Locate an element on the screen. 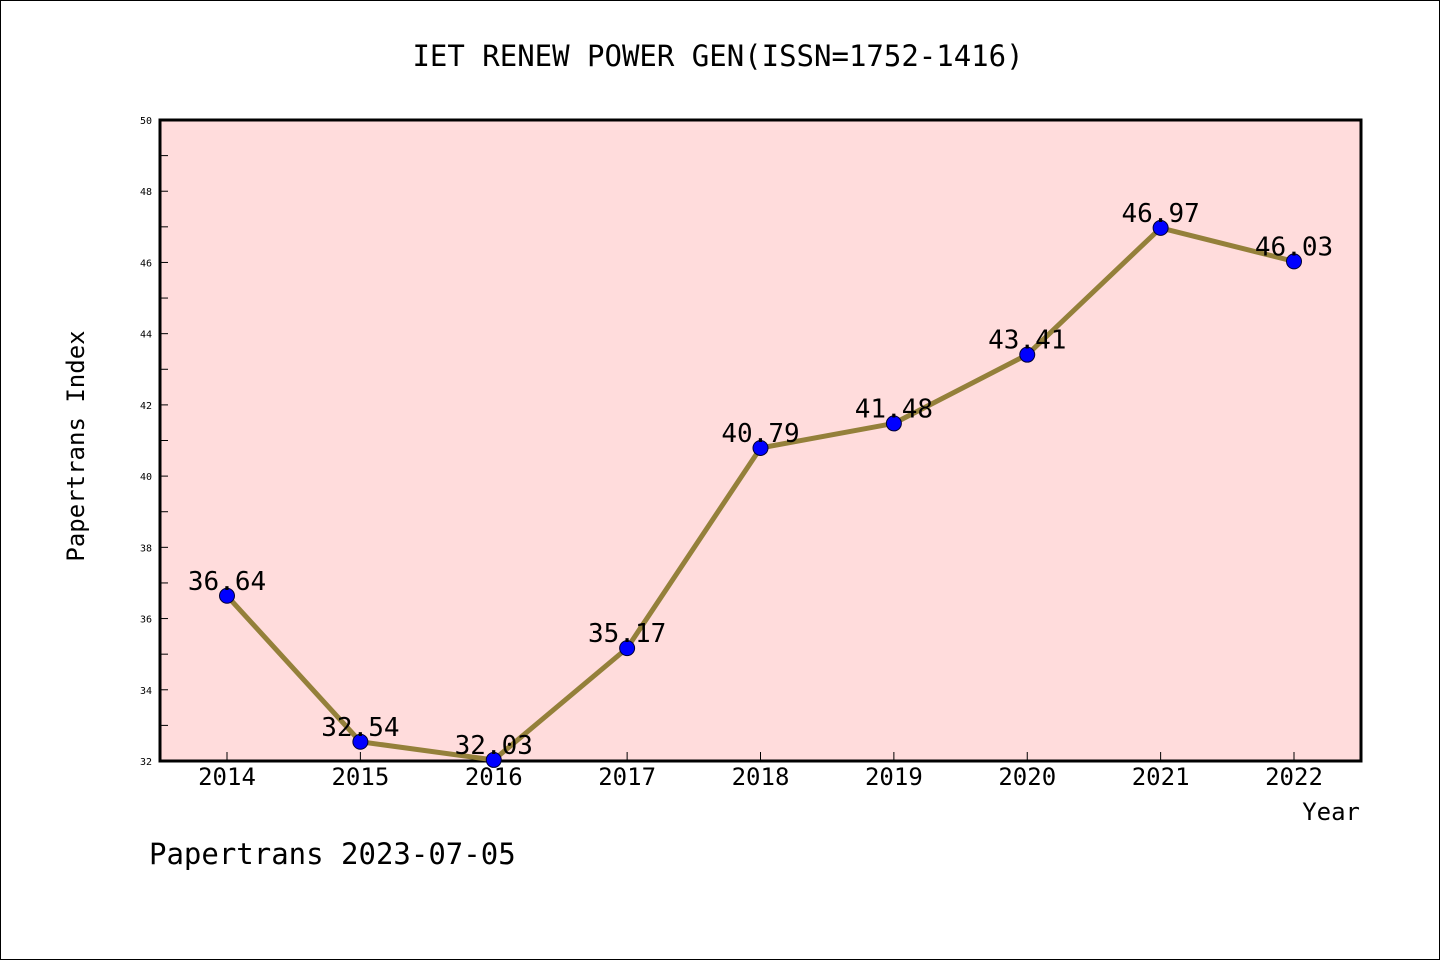 The height and width of the screenshot is (960, 1440). chart-title: IET RENEW POWER GEN(ISSN=1752-1416) is located at coordinates (717, 56).